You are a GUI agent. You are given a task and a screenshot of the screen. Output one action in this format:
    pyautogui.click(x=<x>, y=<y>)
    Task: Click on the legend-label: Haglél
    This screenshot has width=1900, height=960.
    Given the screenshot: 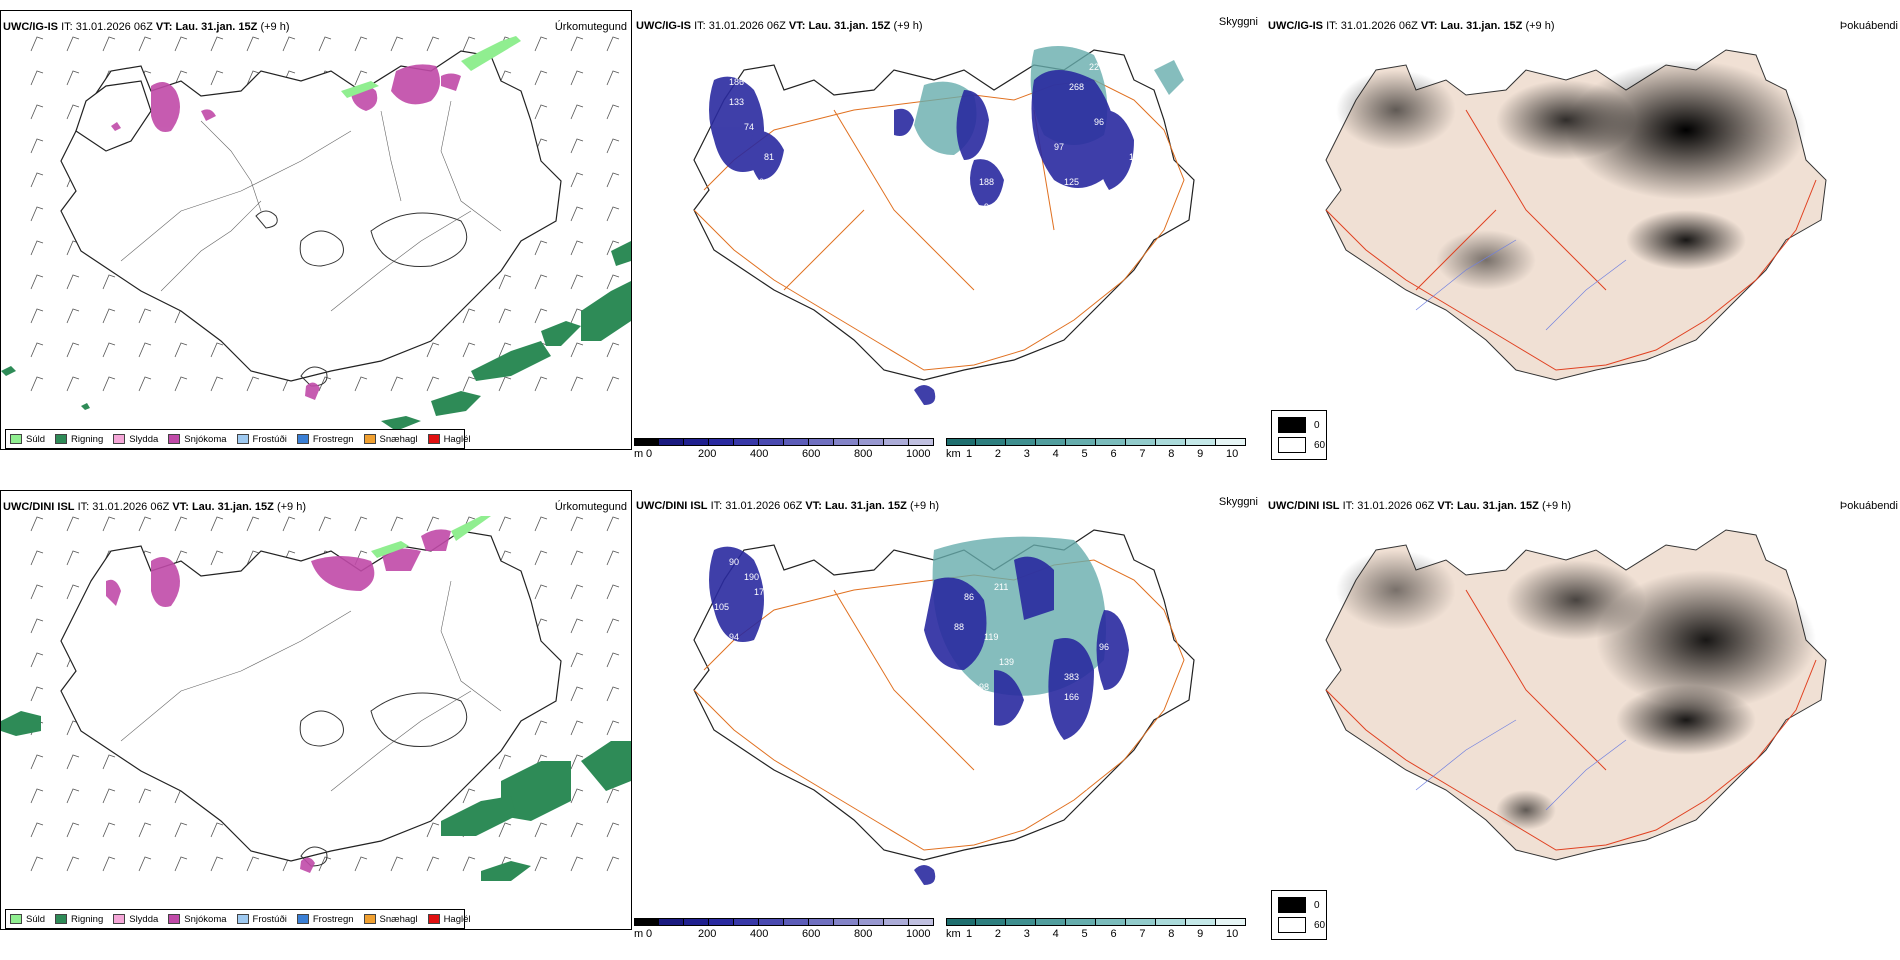 What is the action you would take?
    pyautogui.click(x=457, y=439)
    